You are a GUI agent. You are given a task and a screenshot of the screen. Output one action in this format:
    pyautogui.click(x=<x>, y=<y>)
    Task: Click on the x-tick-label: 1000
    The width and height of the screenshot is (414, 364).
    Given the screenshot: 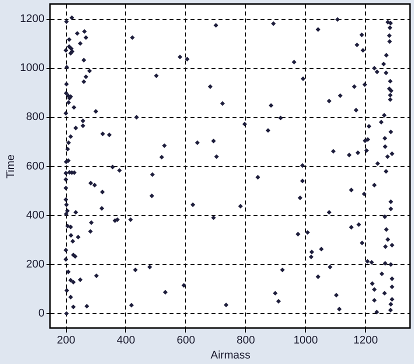 What is the action you would take?
    pyautogui.click(x=305, y=340)
    